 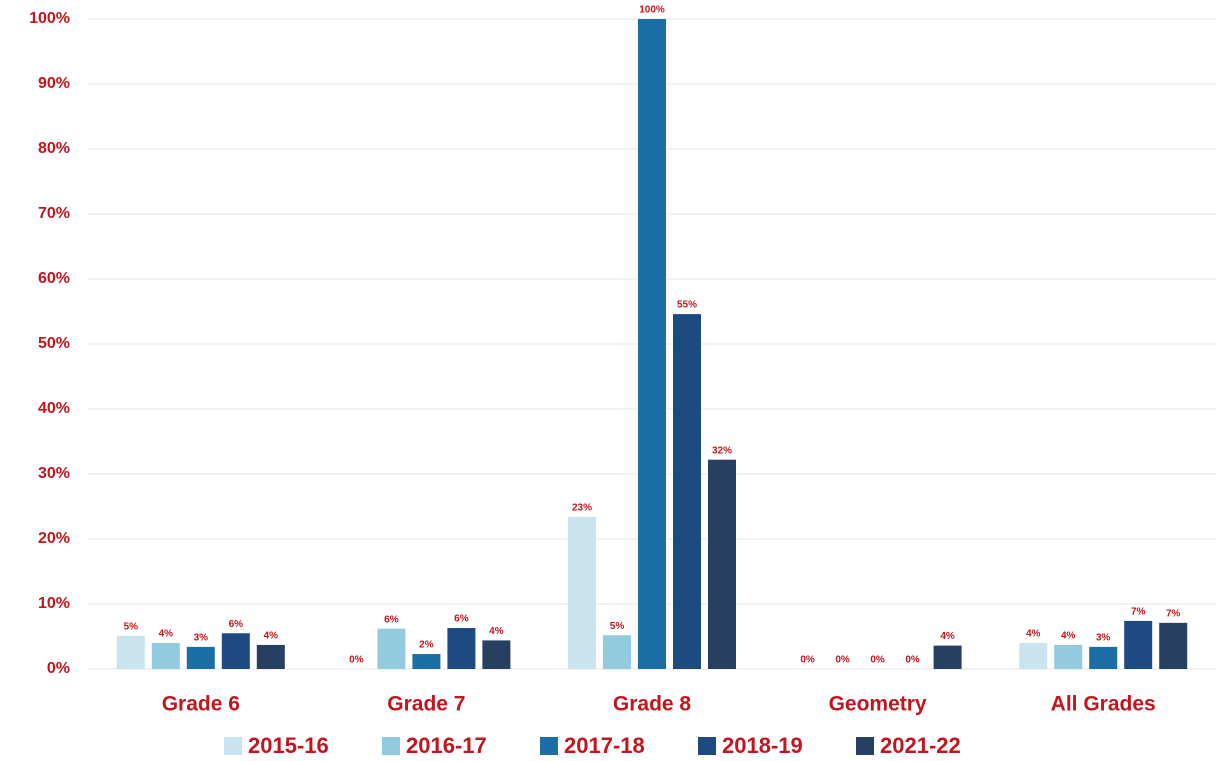 I want to click on value-label: 32%, so click(x=722, y=450).